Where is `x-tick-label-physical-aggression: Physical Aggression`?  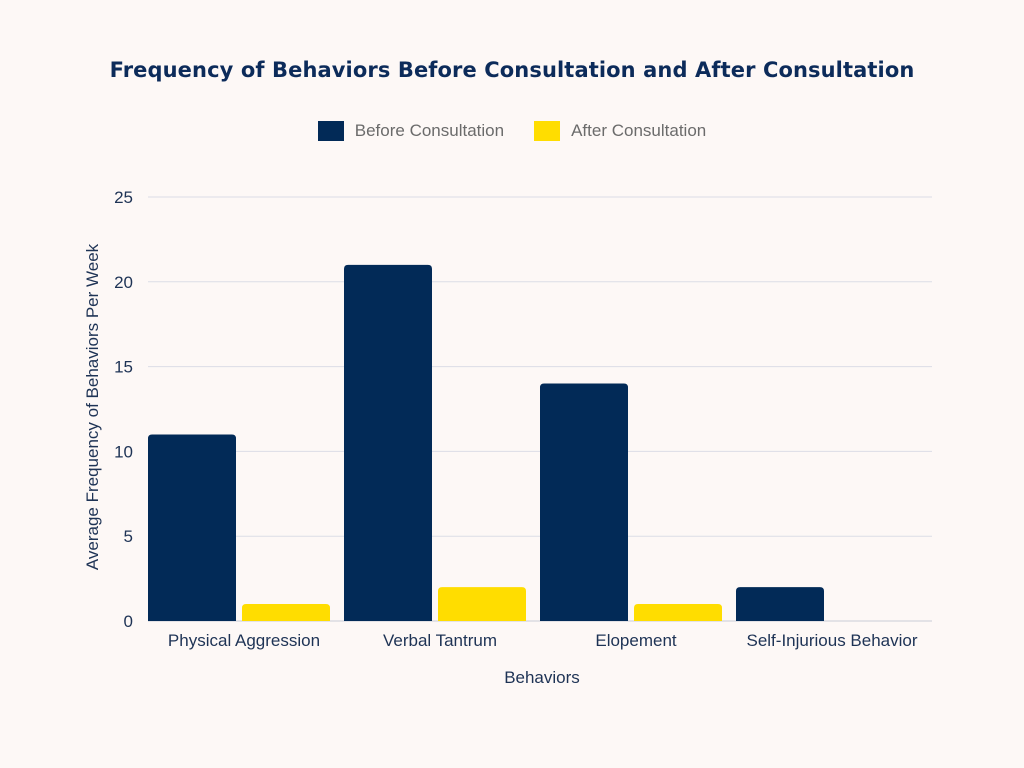
x-tick-label-physical-aggression: Physical Aggression is located at coordinates (244, 640).